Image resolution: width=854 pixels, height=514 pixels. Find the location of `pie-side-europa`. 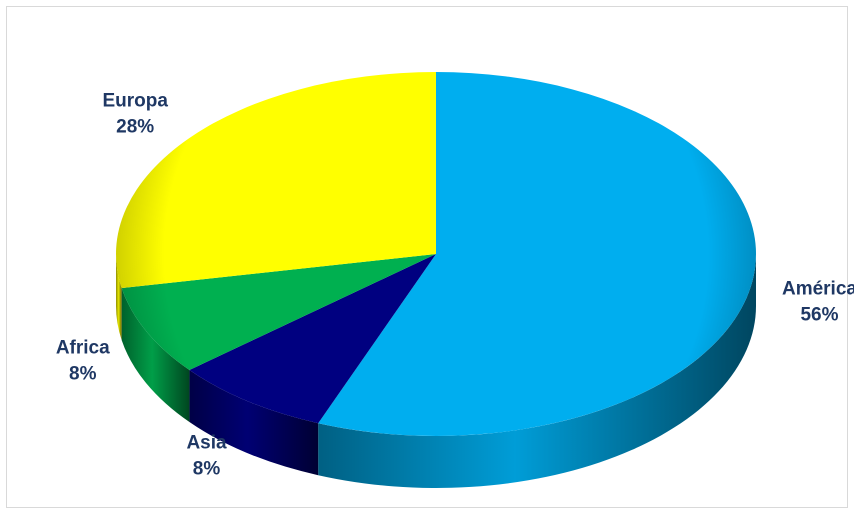

pie-side-europa is located at coordinates (119, 297).